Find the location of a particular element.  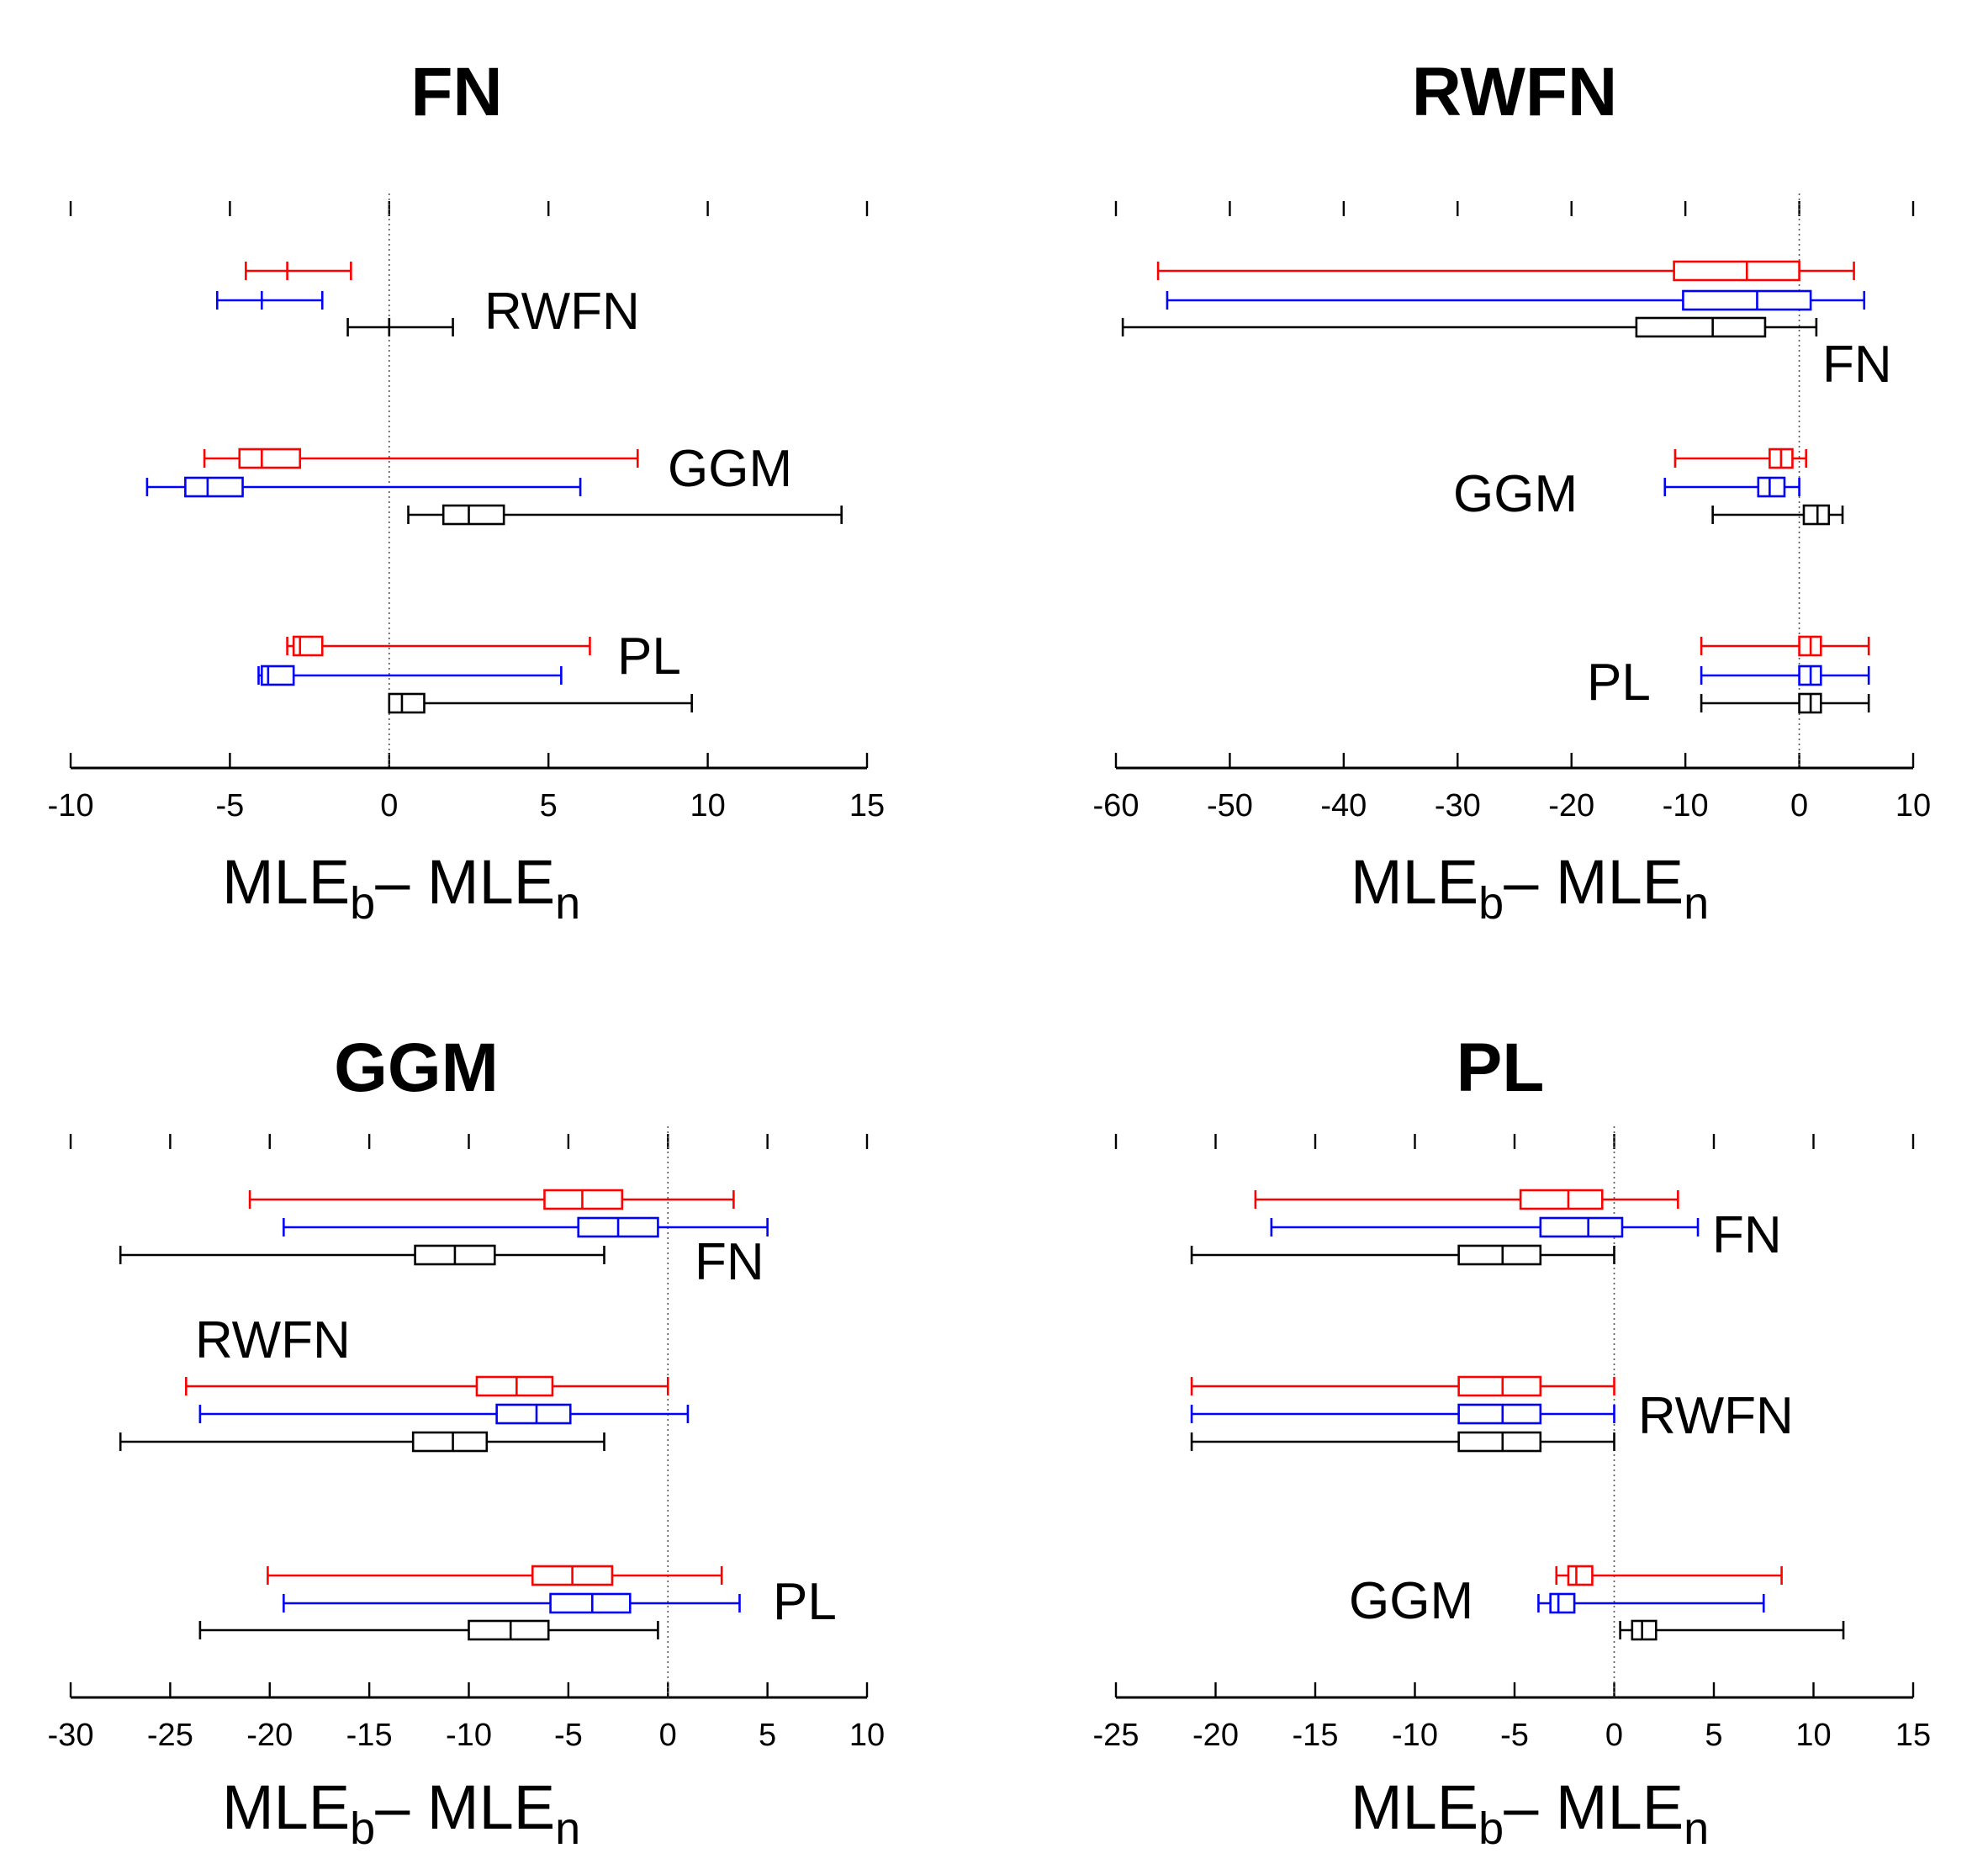

x-tick-label: -40 is located at coordinates (1343, 805).